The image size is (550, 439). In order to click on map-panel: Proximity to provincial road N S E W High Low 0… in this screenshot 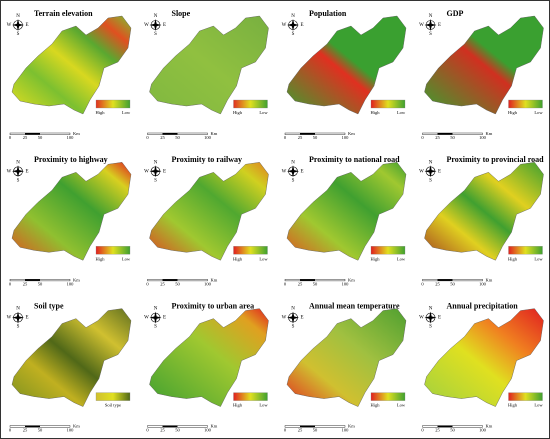, I will do `click(481, 220)`.